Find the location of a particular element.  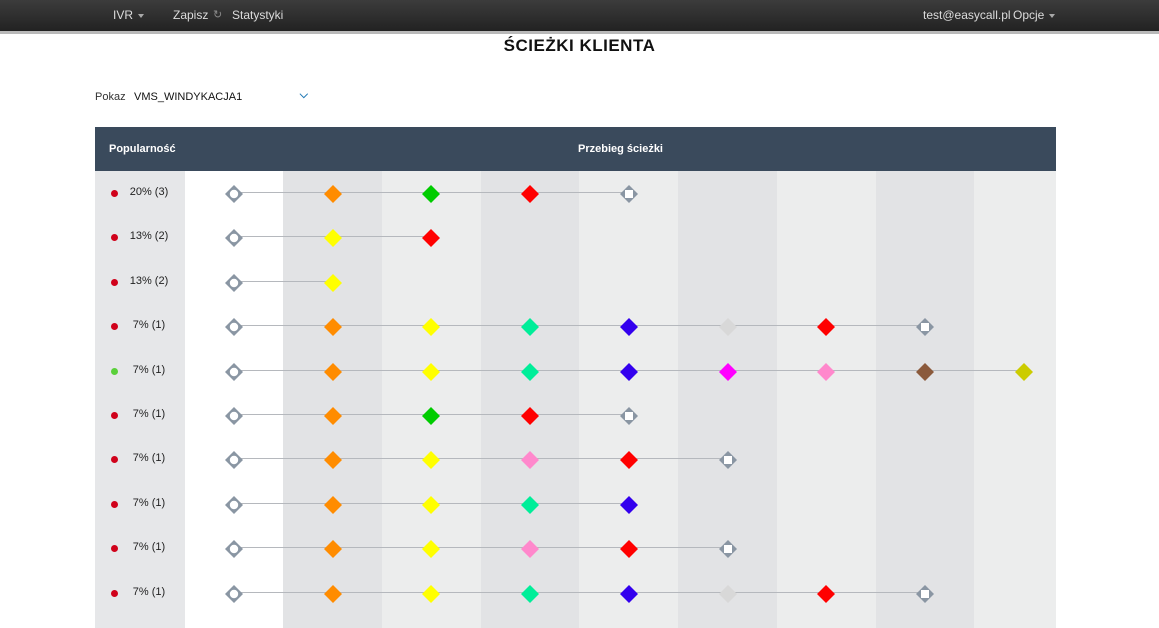

chevron-down-icon: ⌵ is located at coordinates (303, 95).